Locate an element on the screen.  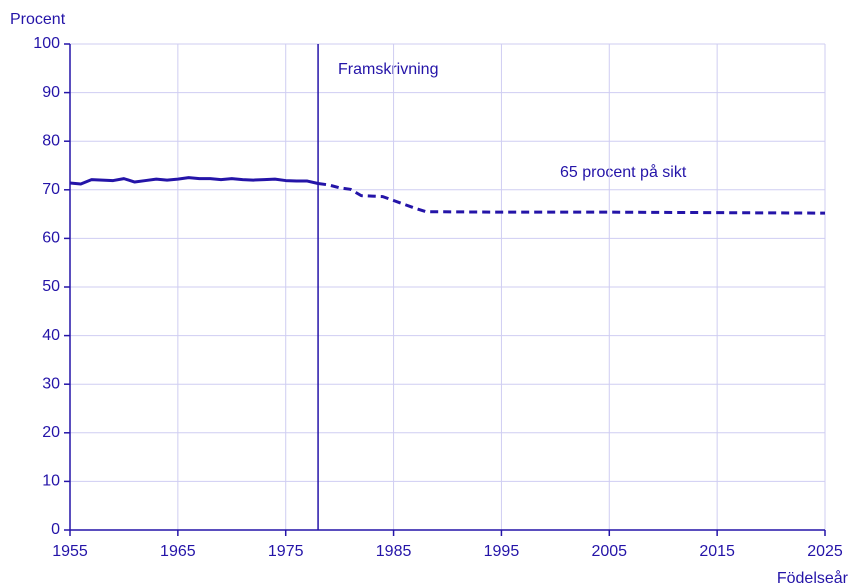
y-tick-label: 70 is located at coordinates (51, 189).